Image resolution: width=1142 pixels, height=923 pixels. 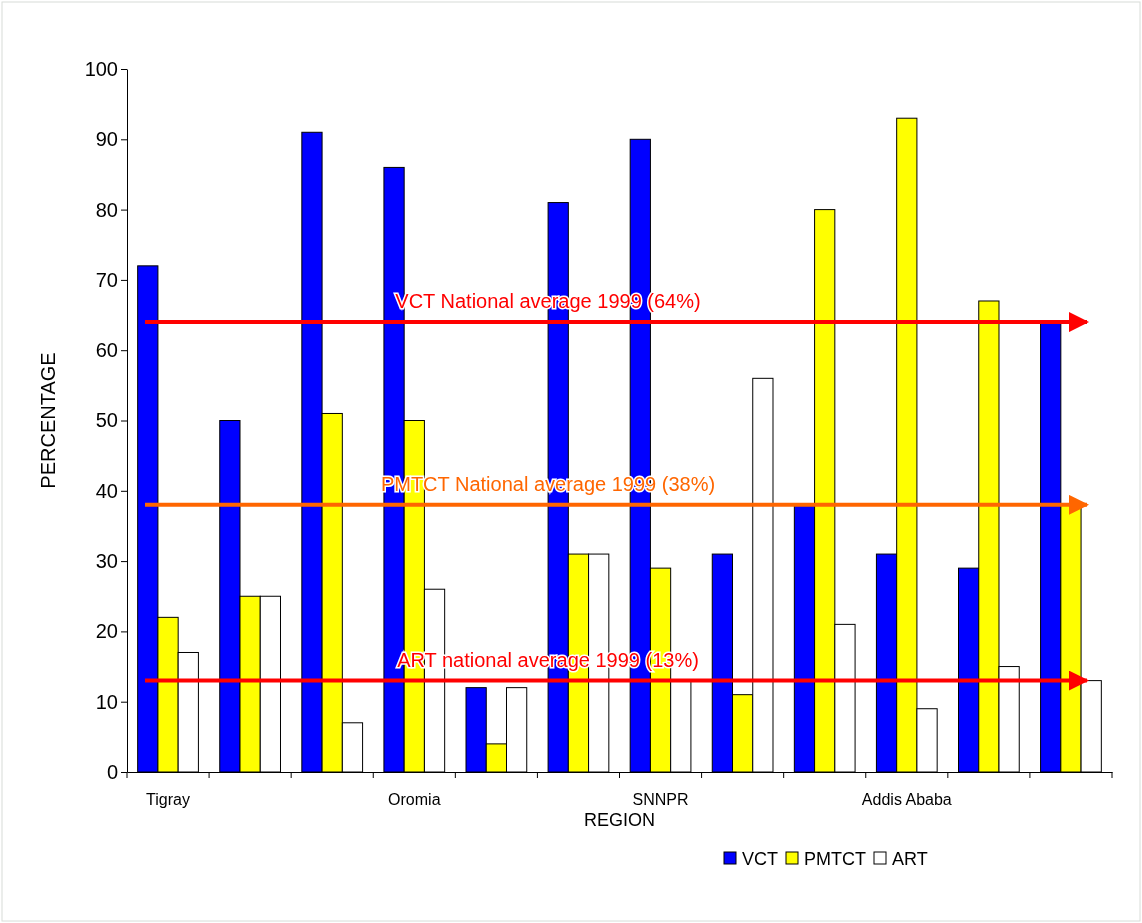 I want to click on y-tick-label: 10, so click(x=106, y=701).